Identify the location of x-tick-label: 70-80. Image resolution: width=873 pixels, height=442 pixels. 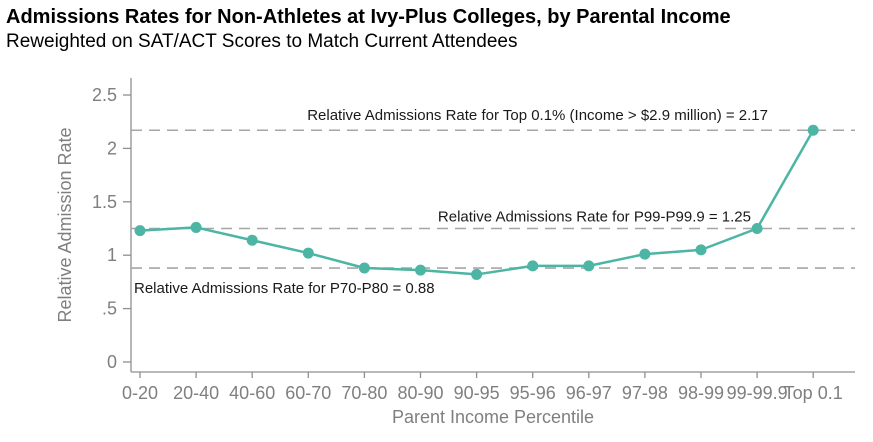
(364, 393).